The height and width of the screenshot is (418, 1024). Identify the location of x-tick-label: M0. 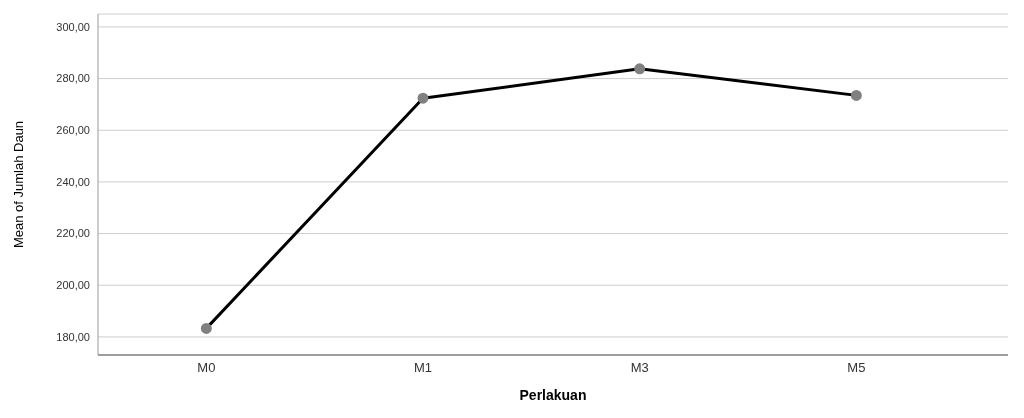
(206, 368).